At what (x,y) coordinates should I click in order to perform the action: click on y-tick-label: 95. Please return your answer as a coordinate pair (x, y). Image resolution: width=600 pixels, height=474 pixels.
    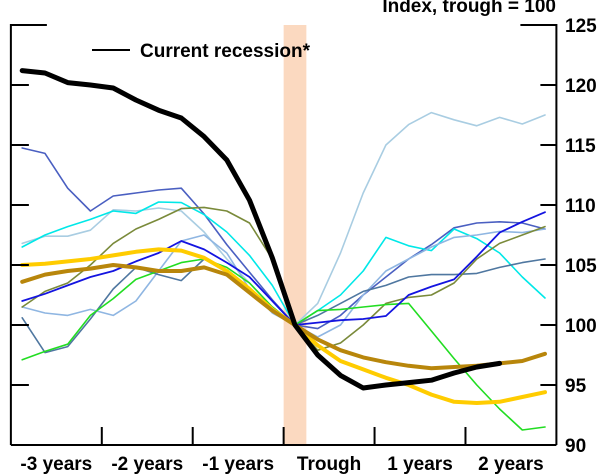
    Looking at the image, I should click on (576, 386).